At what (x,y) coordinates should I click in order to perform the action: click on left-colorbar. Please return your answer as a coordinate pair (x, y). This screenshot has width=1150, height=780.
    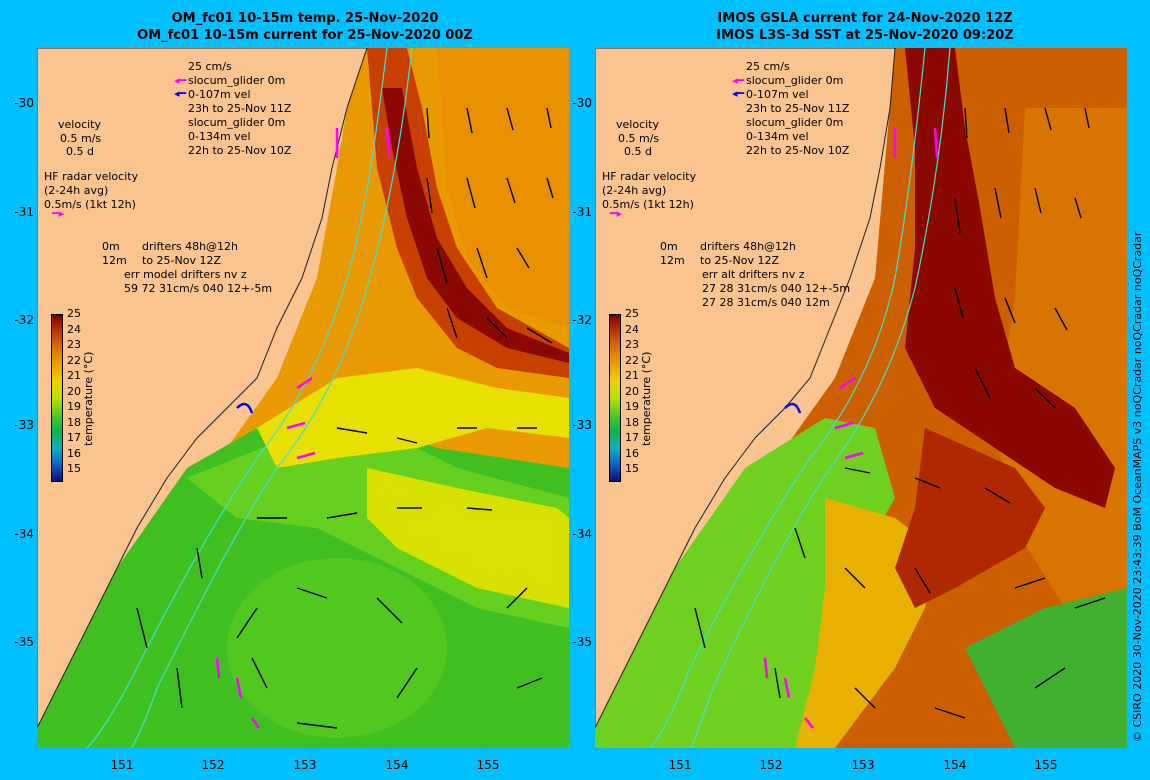
    Looking at the image, I should click on (57, 398).